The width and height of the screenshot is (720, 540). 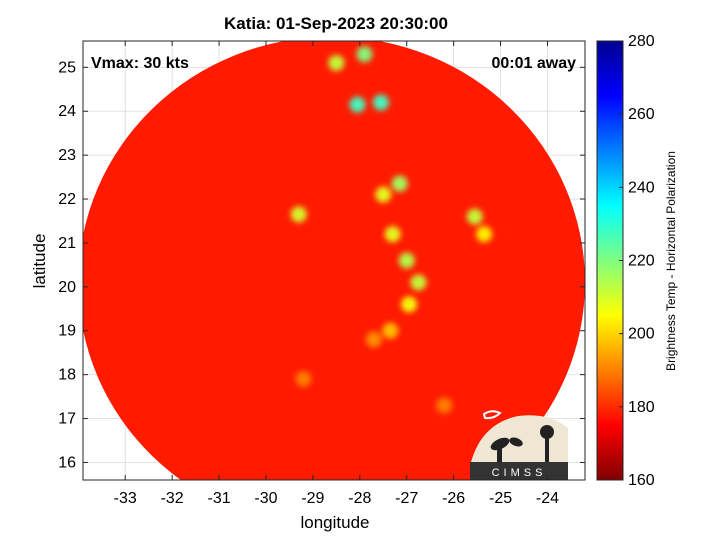 What do you see at coordinates (67, 155) in the screenshot?
I see `y-tick-label: 23` at bounding box center [67, 155].